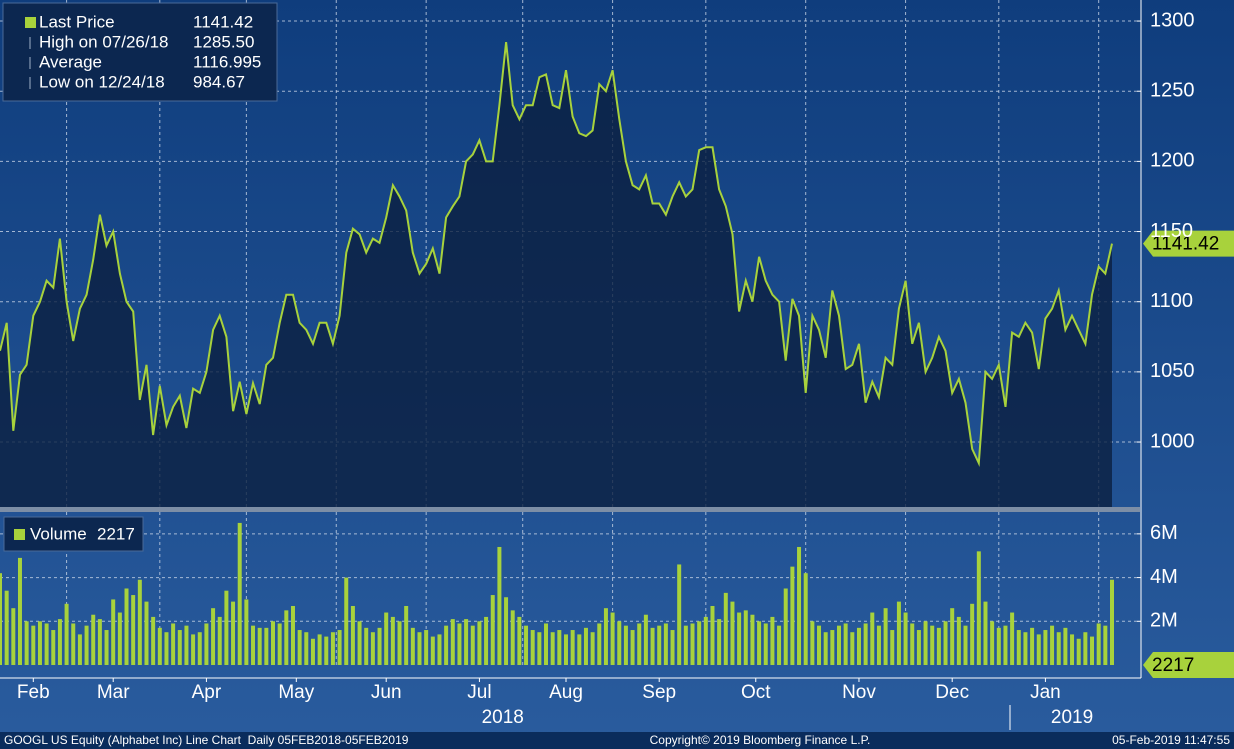 The width and height of the screenshot is (1234, 749). What do you see at coordinates (1171, 301) in the screenshot?
I see `y-tick-label: 1100` at bounding box center [1171, 301].